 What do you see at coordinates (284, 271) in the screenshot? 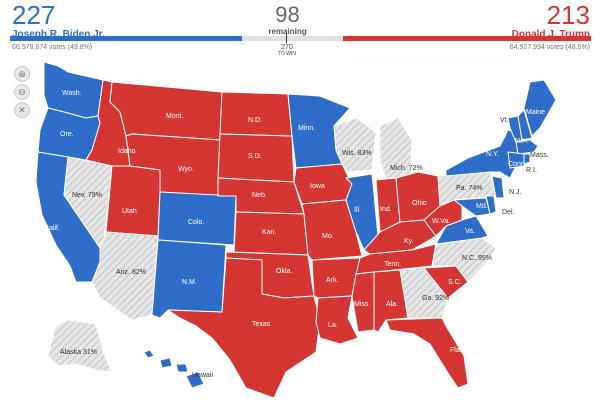
I see `label-okla: Okla.` at bounding box center [284, 271].